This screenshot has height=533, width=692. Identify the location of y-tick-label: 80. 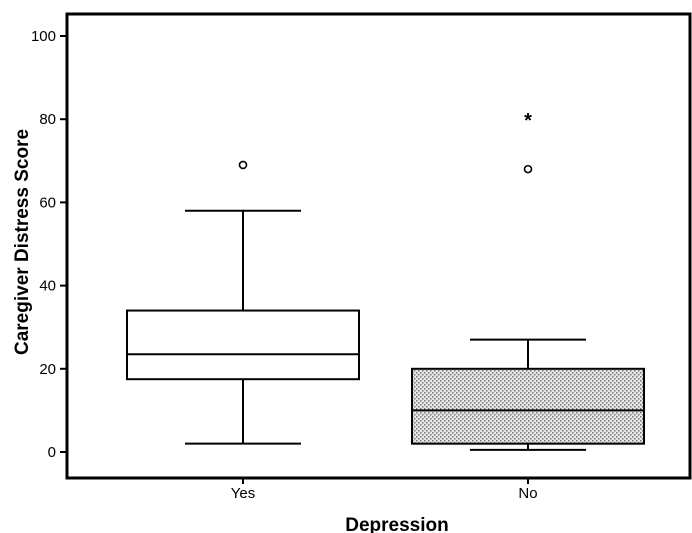
(47, 119).